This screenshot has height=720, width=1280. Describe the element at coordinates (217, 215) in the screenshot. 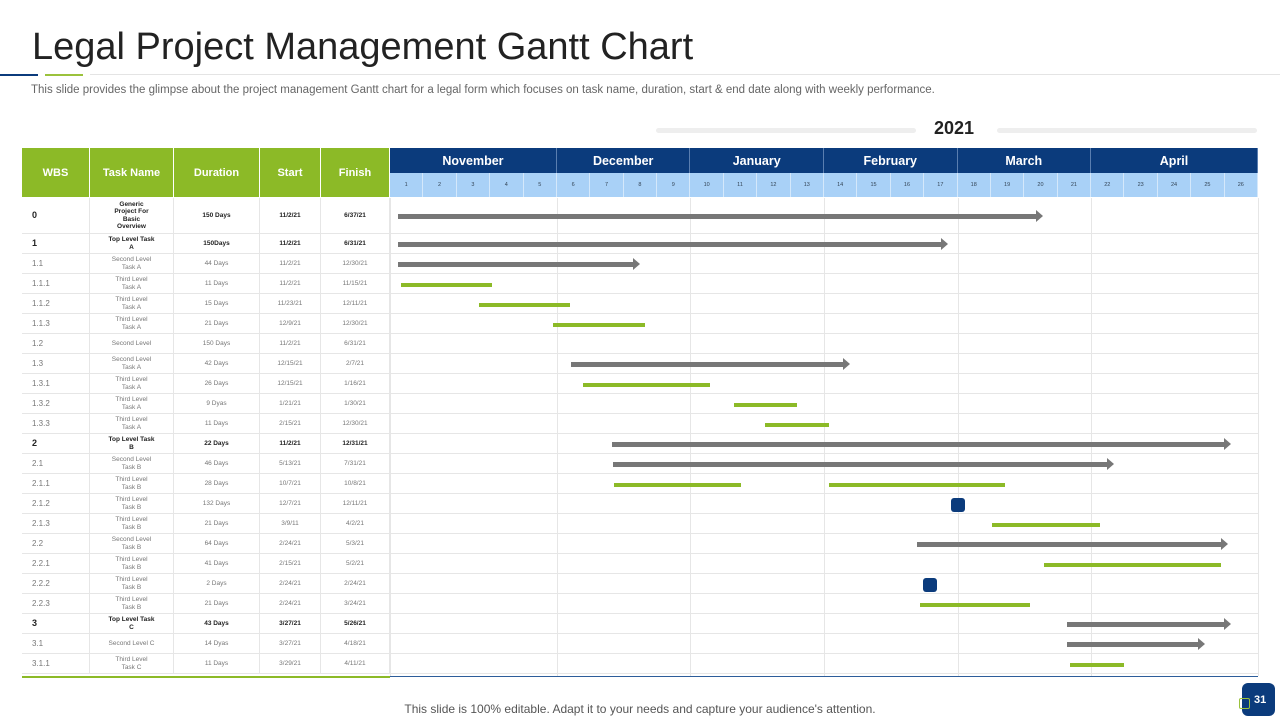

I see `cell-duration: 150 Days` at that location.